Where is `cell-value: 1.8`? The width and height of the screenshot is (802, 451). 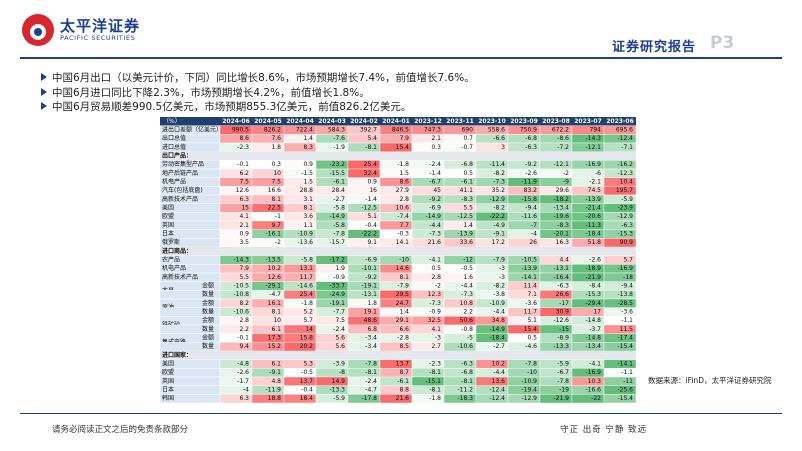 cell-value: 1.8 is located at coordinates (372, 303).